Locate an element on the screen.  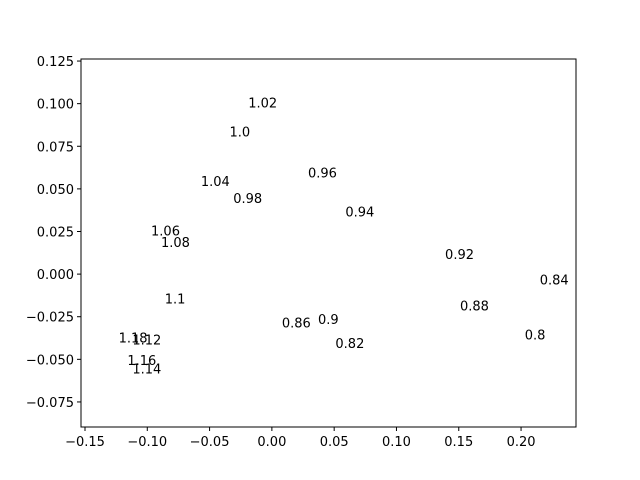
point-label: 1.0 is located at coordinates (240, 132).